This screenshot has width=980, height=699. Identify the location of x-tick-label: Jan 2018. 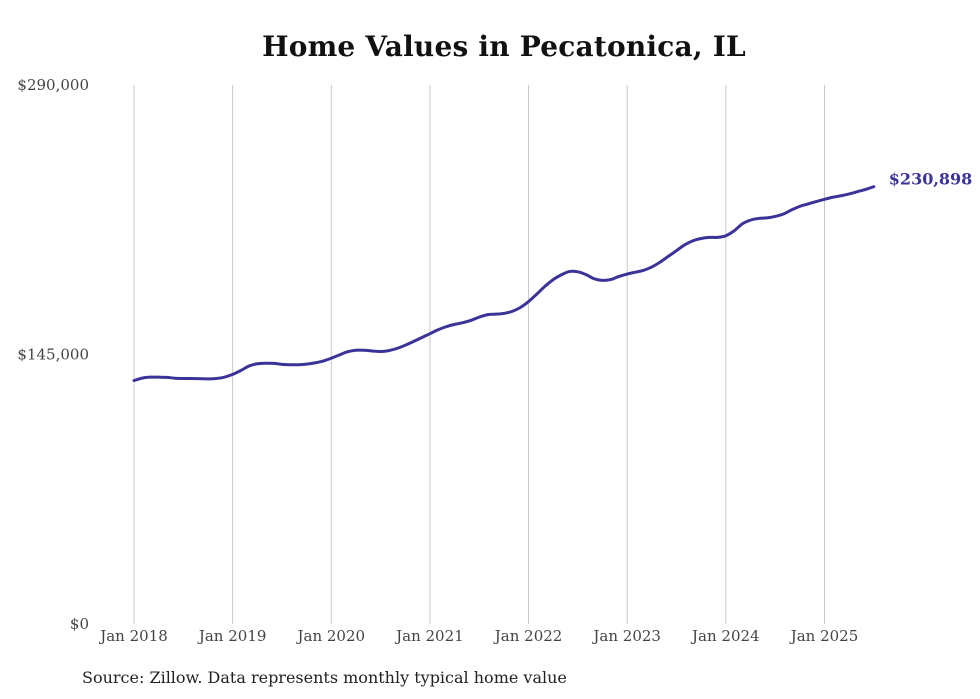
(133, 636).